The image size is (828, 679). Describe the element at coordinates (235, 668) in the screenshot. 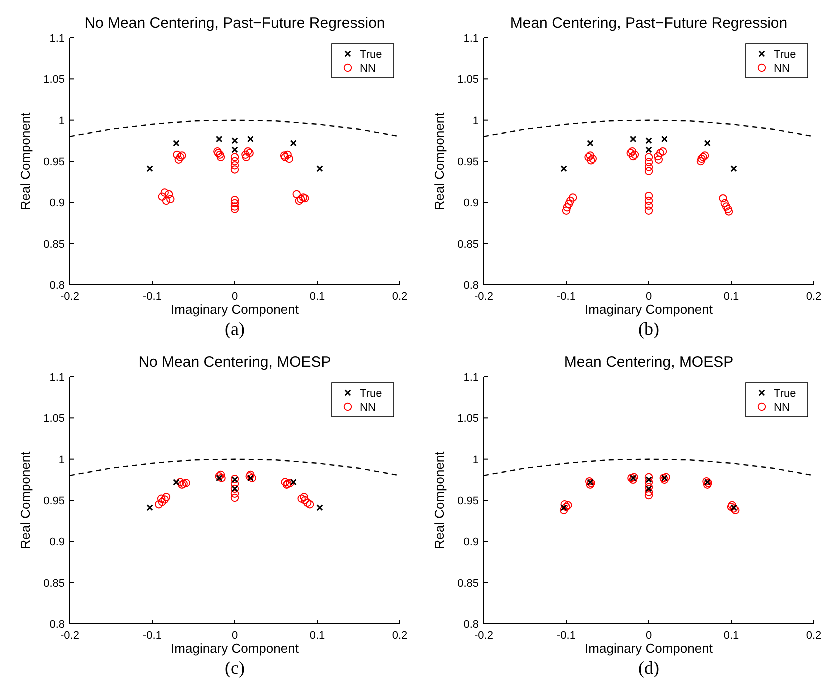

I see `text: (c)` at that location.